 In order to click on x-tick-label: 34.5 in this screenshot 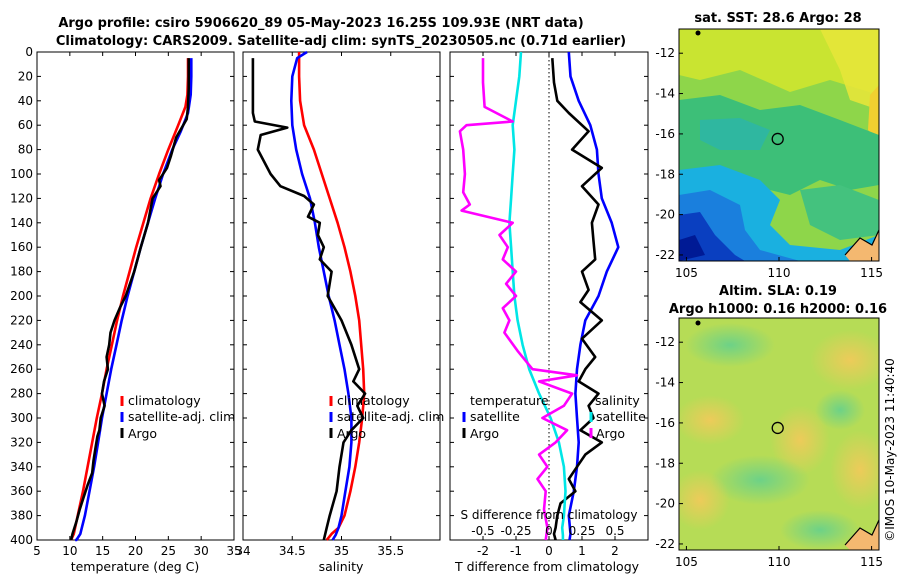, I will do `click(292, 551)`.